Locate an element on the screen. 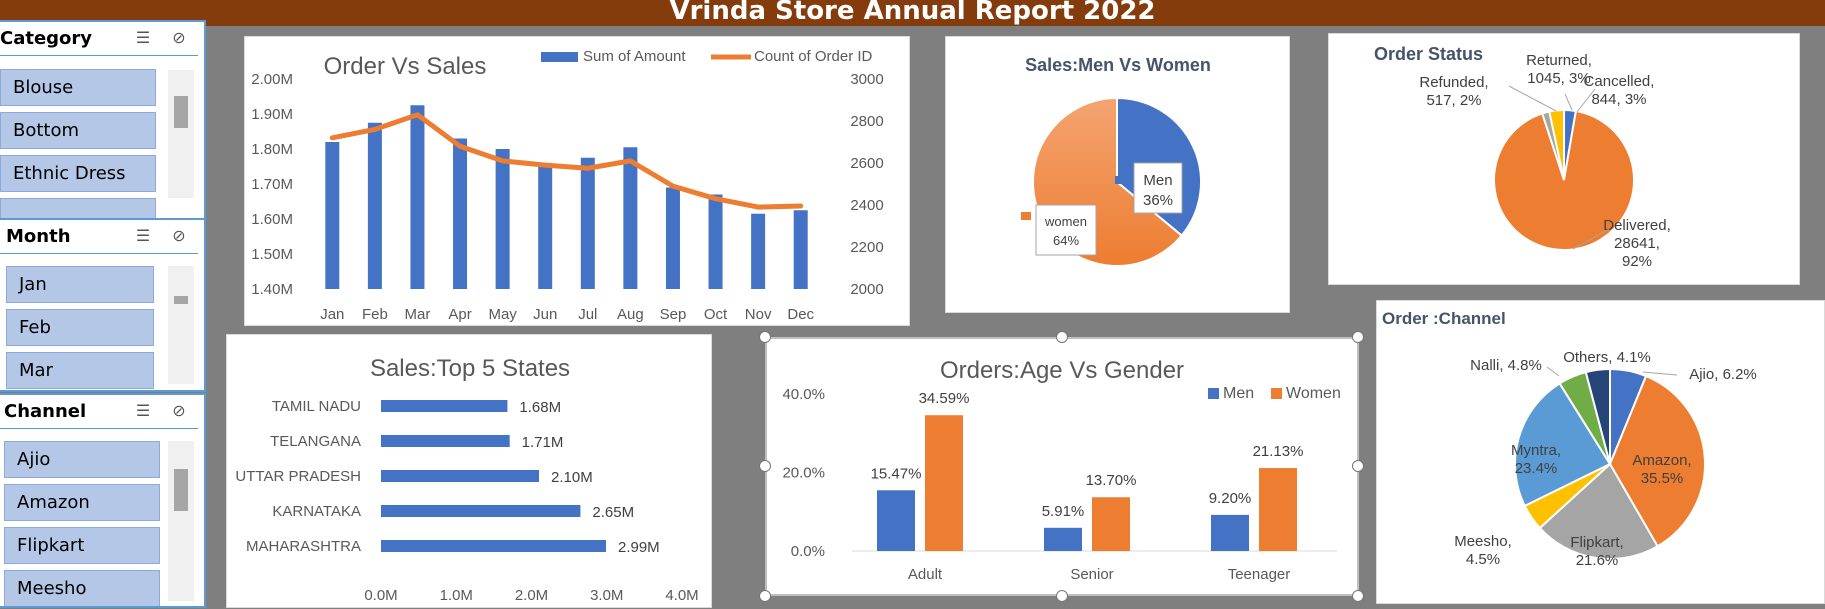  bar-value: 13.70% is located at coordinates (1111, 480).